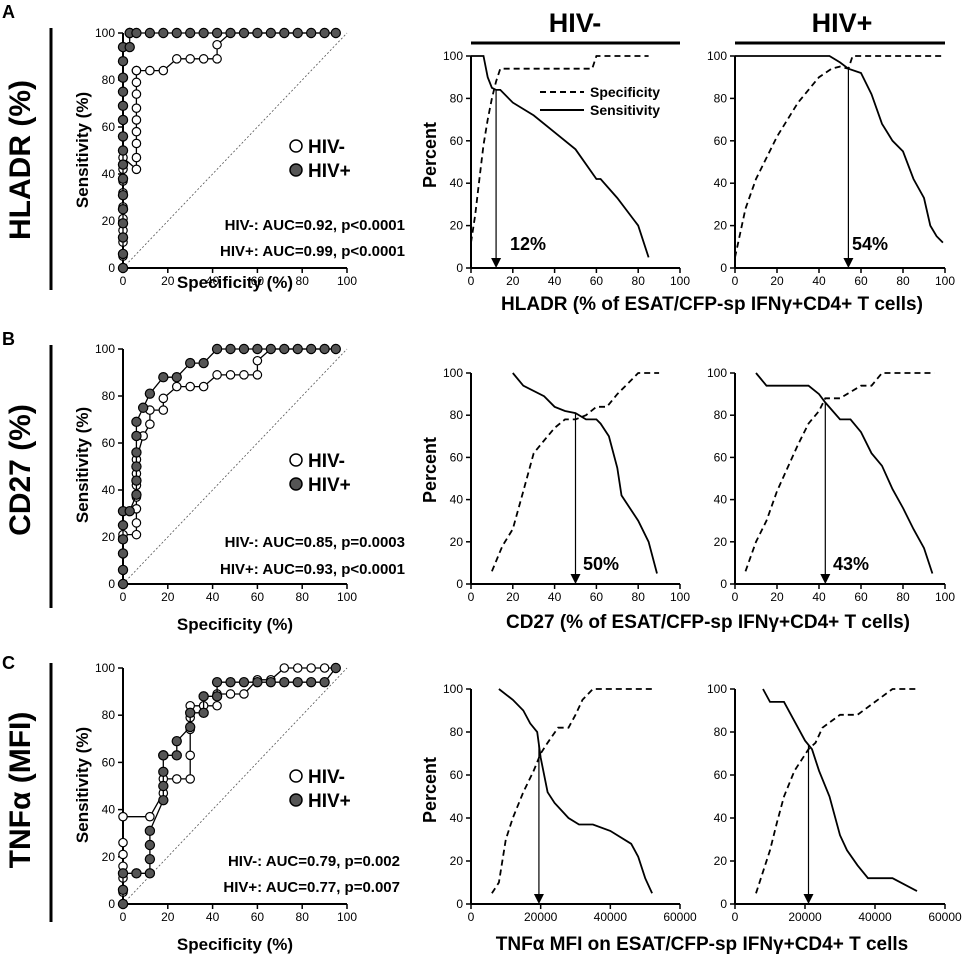 This screenshot has height=957, width=965. I want to click on threshold-legend: Specificity Sensitivity, so click(600, 101).